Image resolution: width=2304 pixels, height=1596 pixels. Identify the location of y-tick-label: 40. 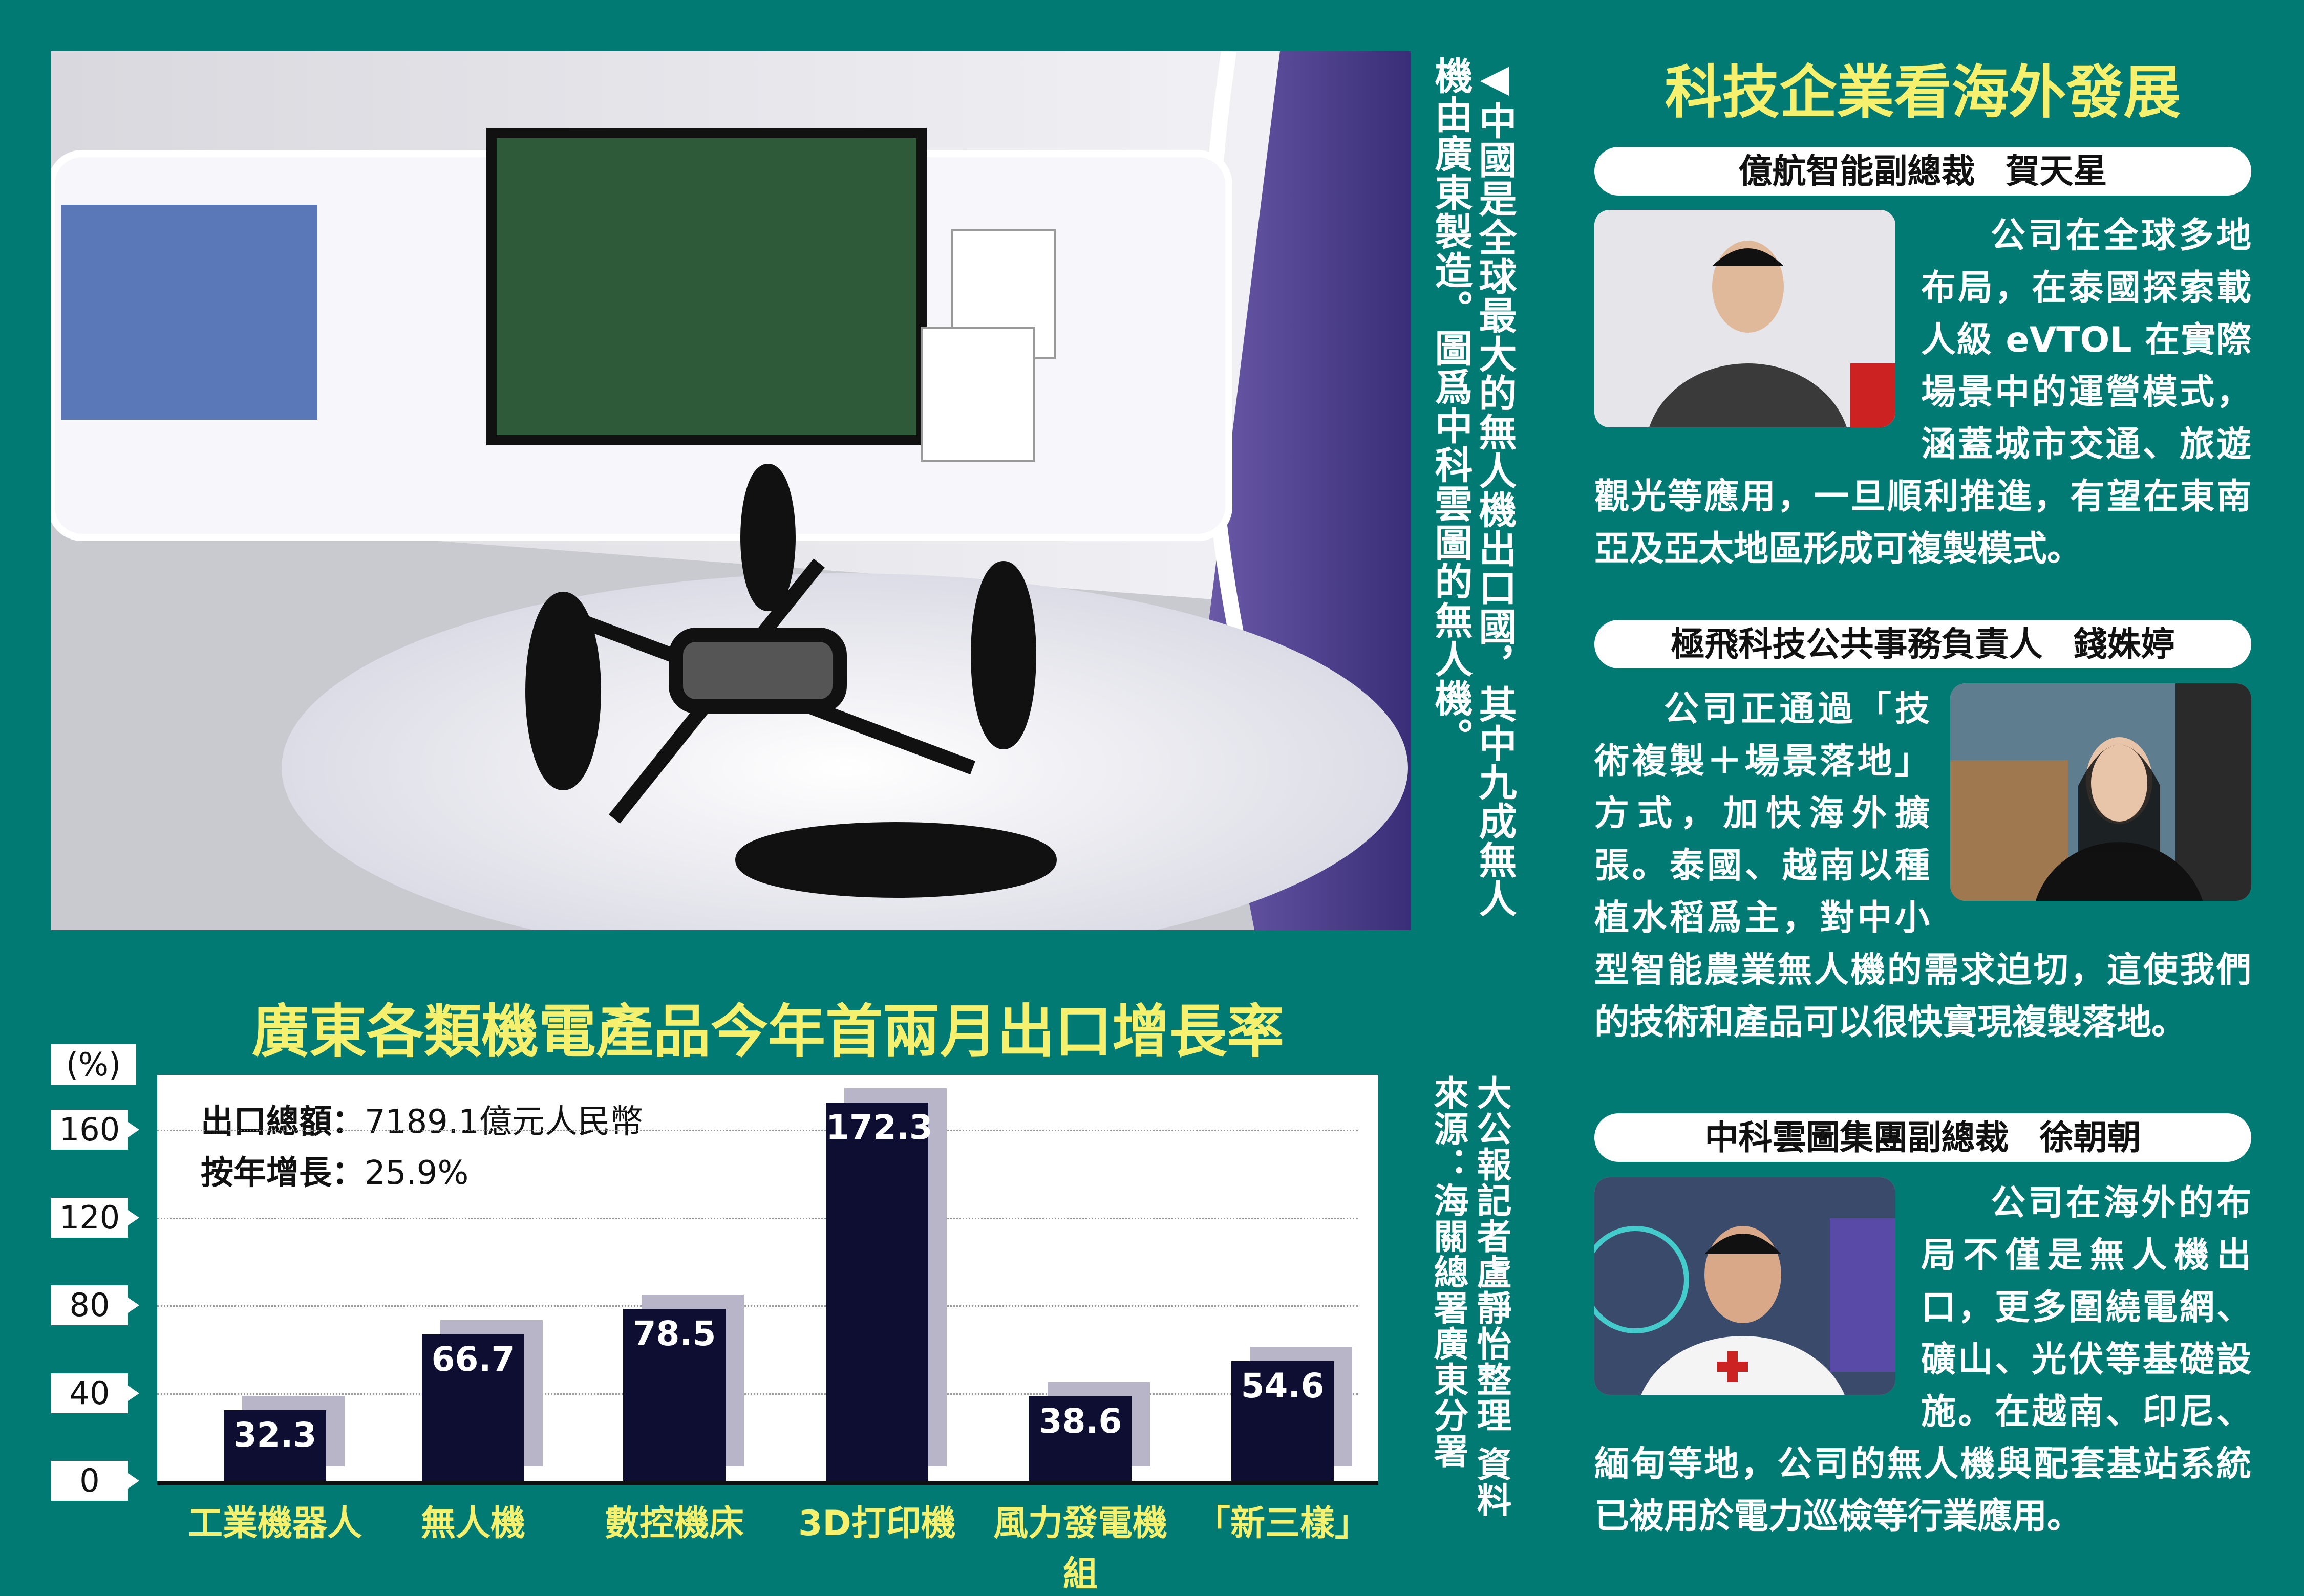
(95, 1393).